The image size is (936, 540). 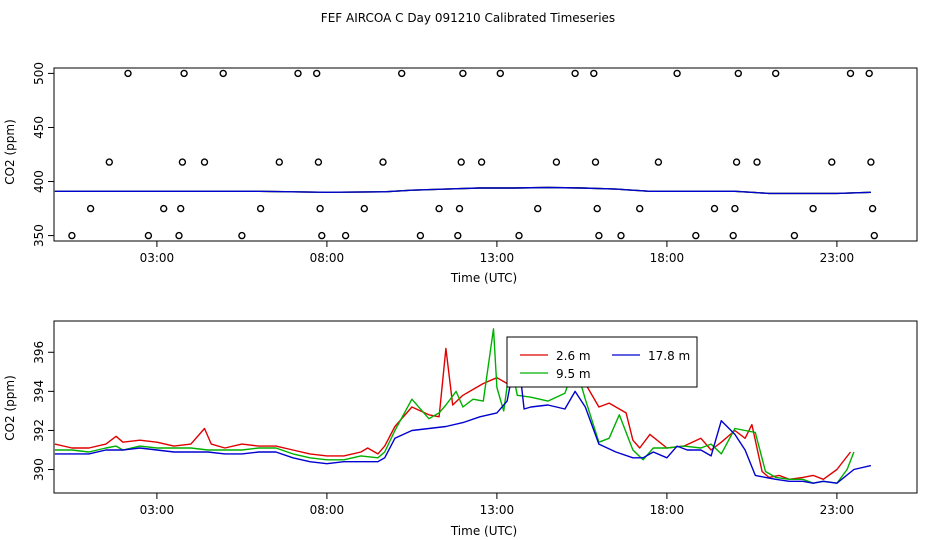 I want to click on y-tick-label: 350, so click(x=39, y=235).